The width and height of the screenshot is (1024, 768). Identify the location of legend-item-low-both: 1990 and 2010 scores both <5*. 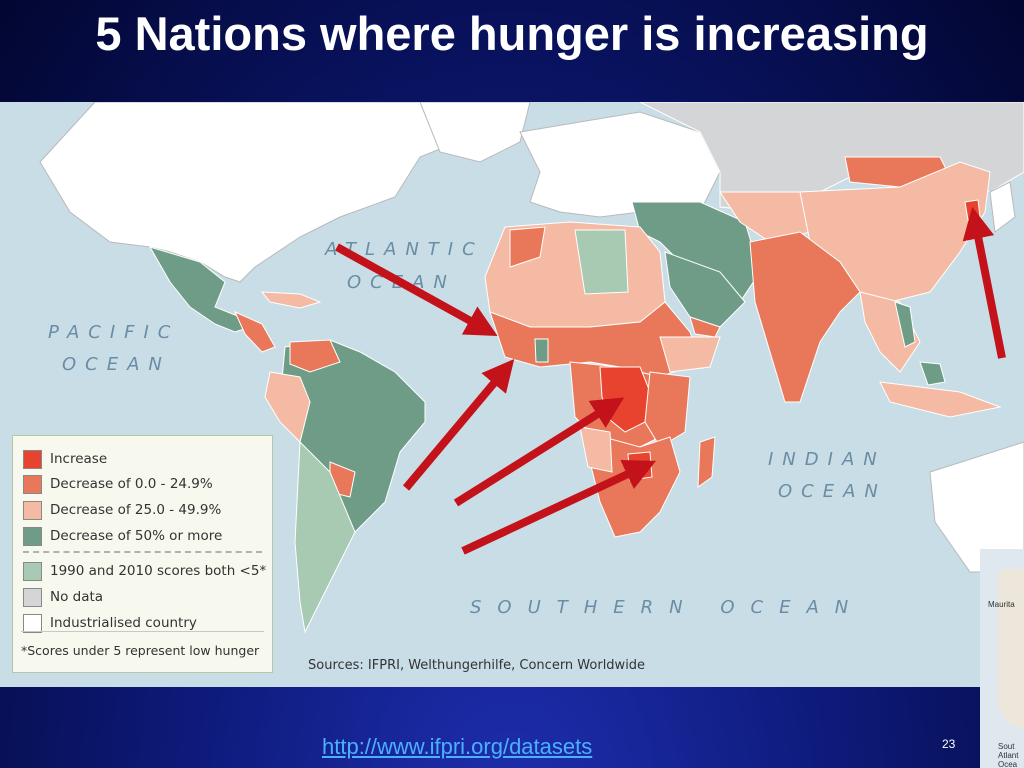
(144, 571).